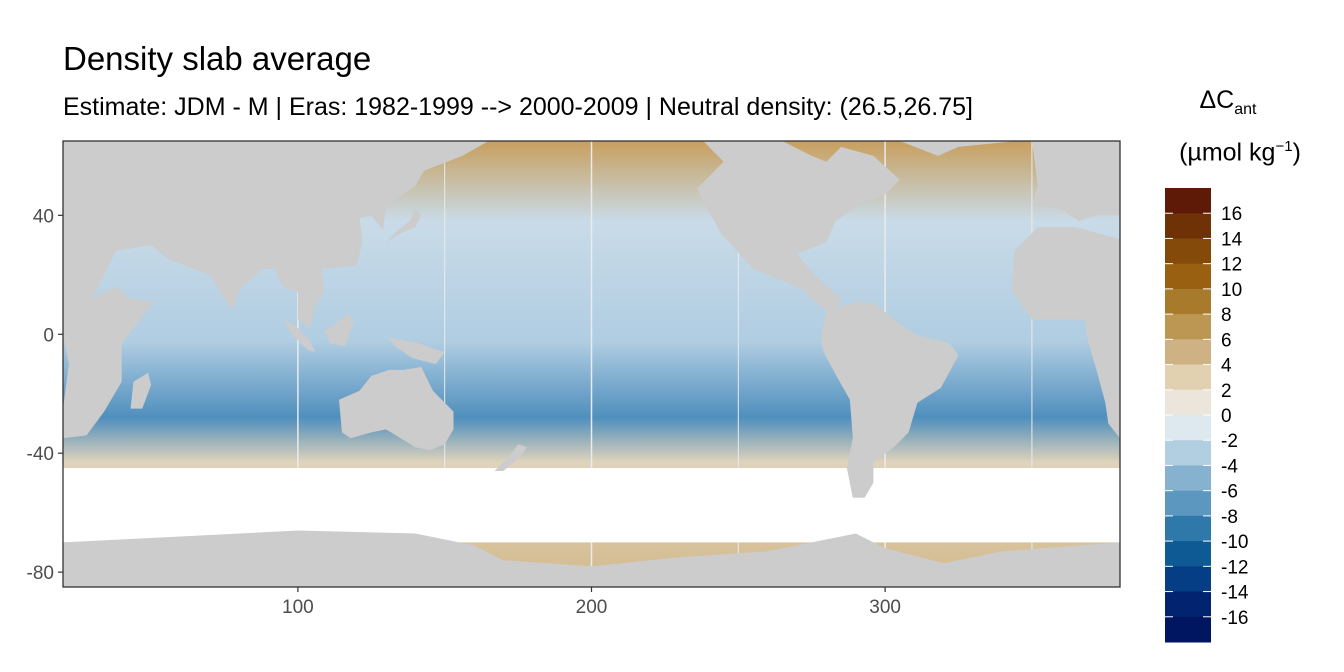  I want to click on land-madagascar, so click(141, 390).